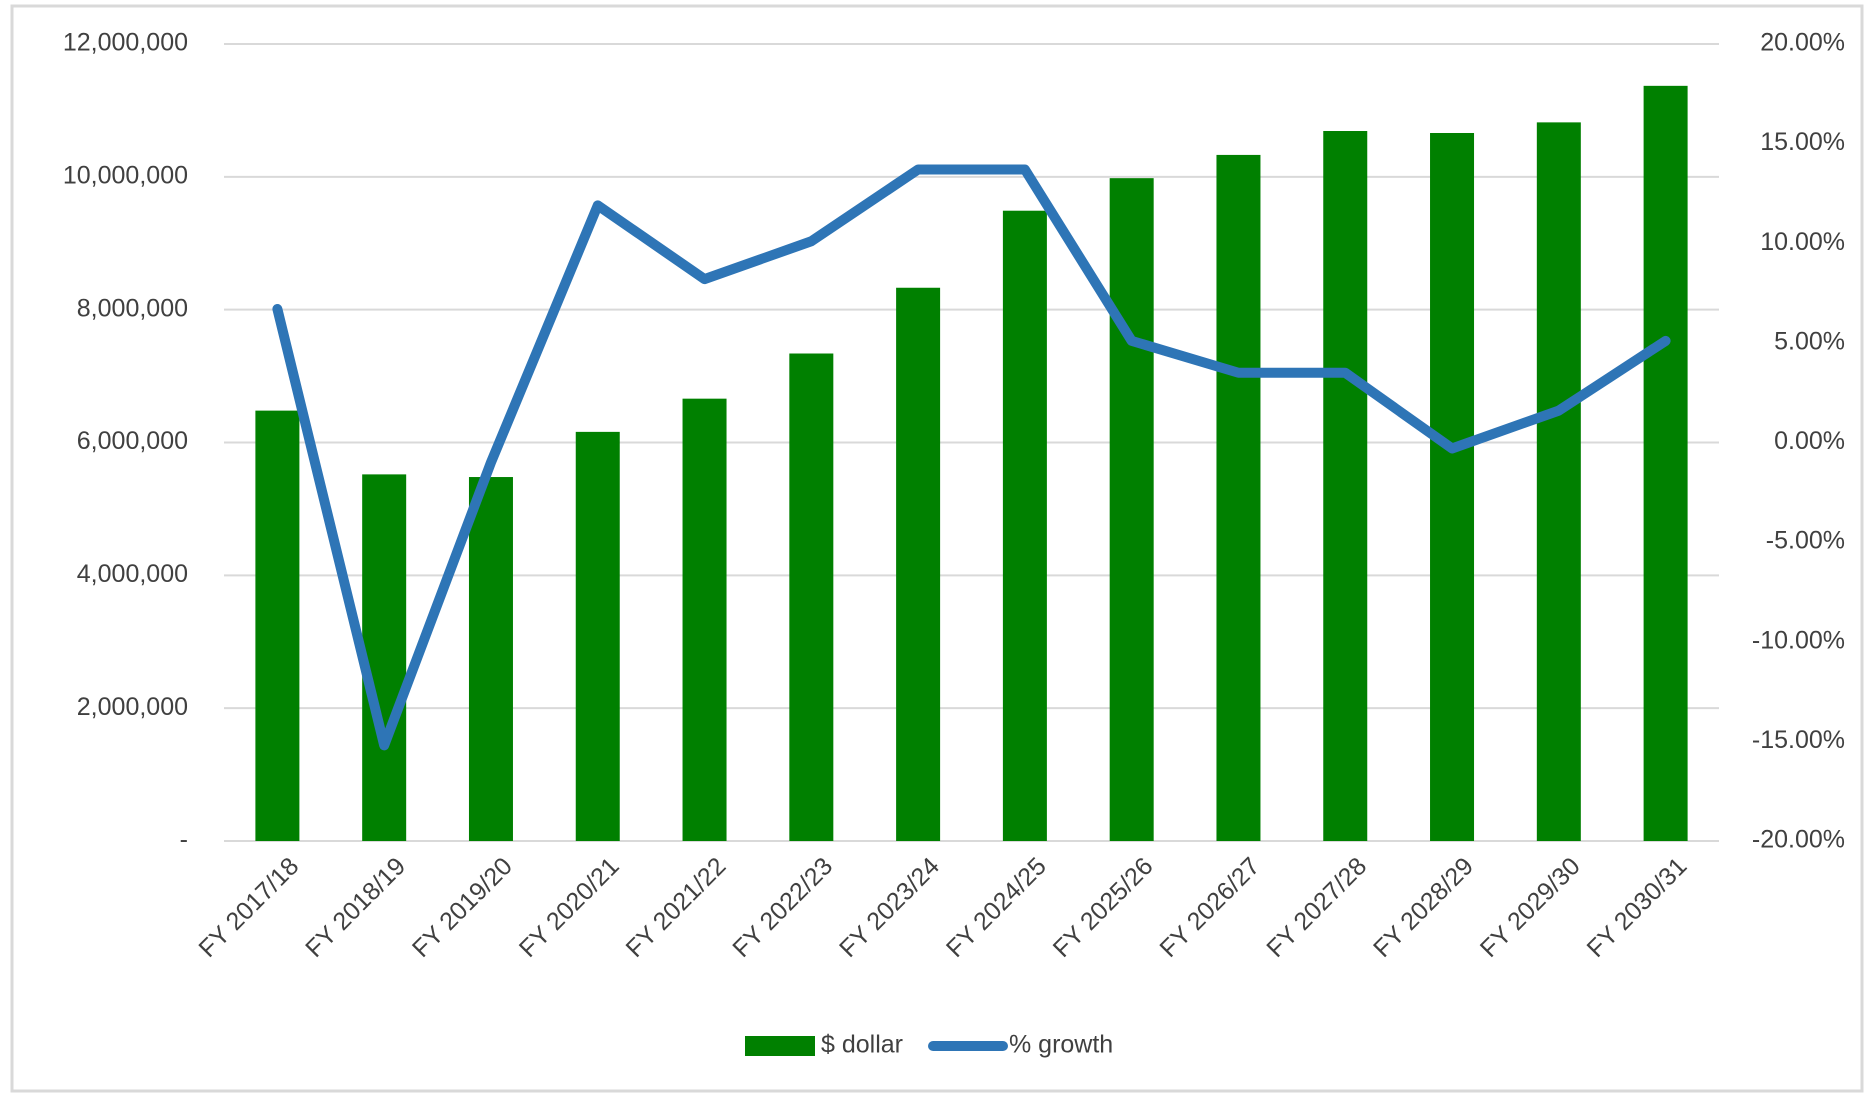 This screenshot has height=1094, width=1865. I want to click on y2-tick-label: -15.00%, so click(1798, 740).